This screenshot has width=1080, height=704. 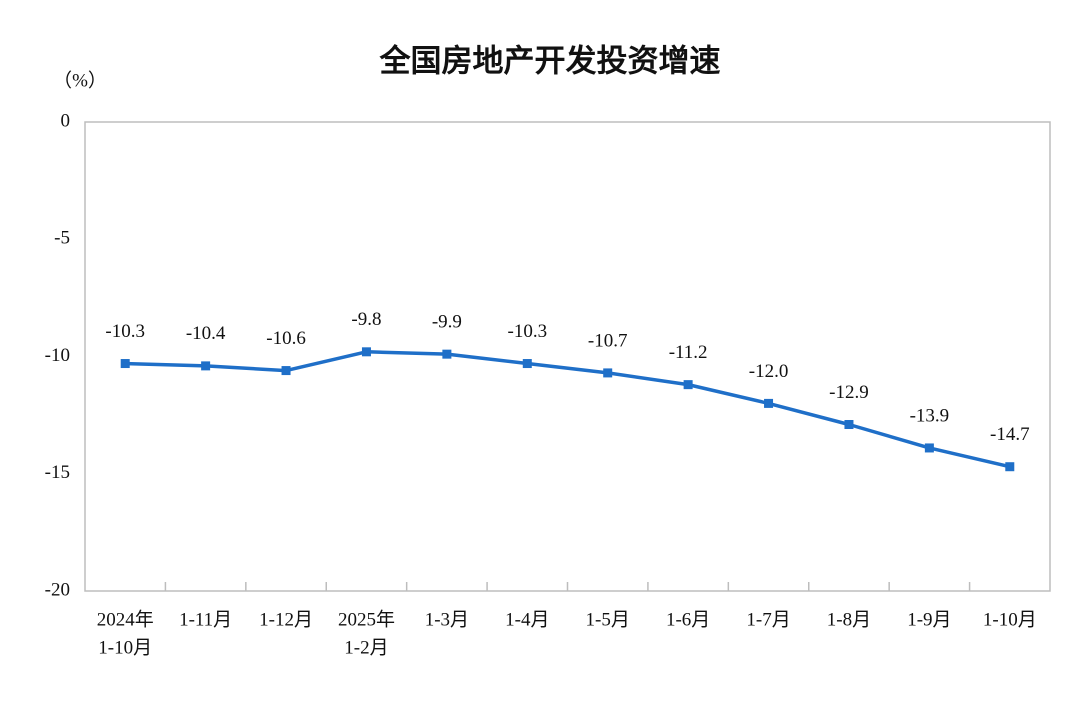 I want to click on data-label: -12.0, so click(x=769, y=371).